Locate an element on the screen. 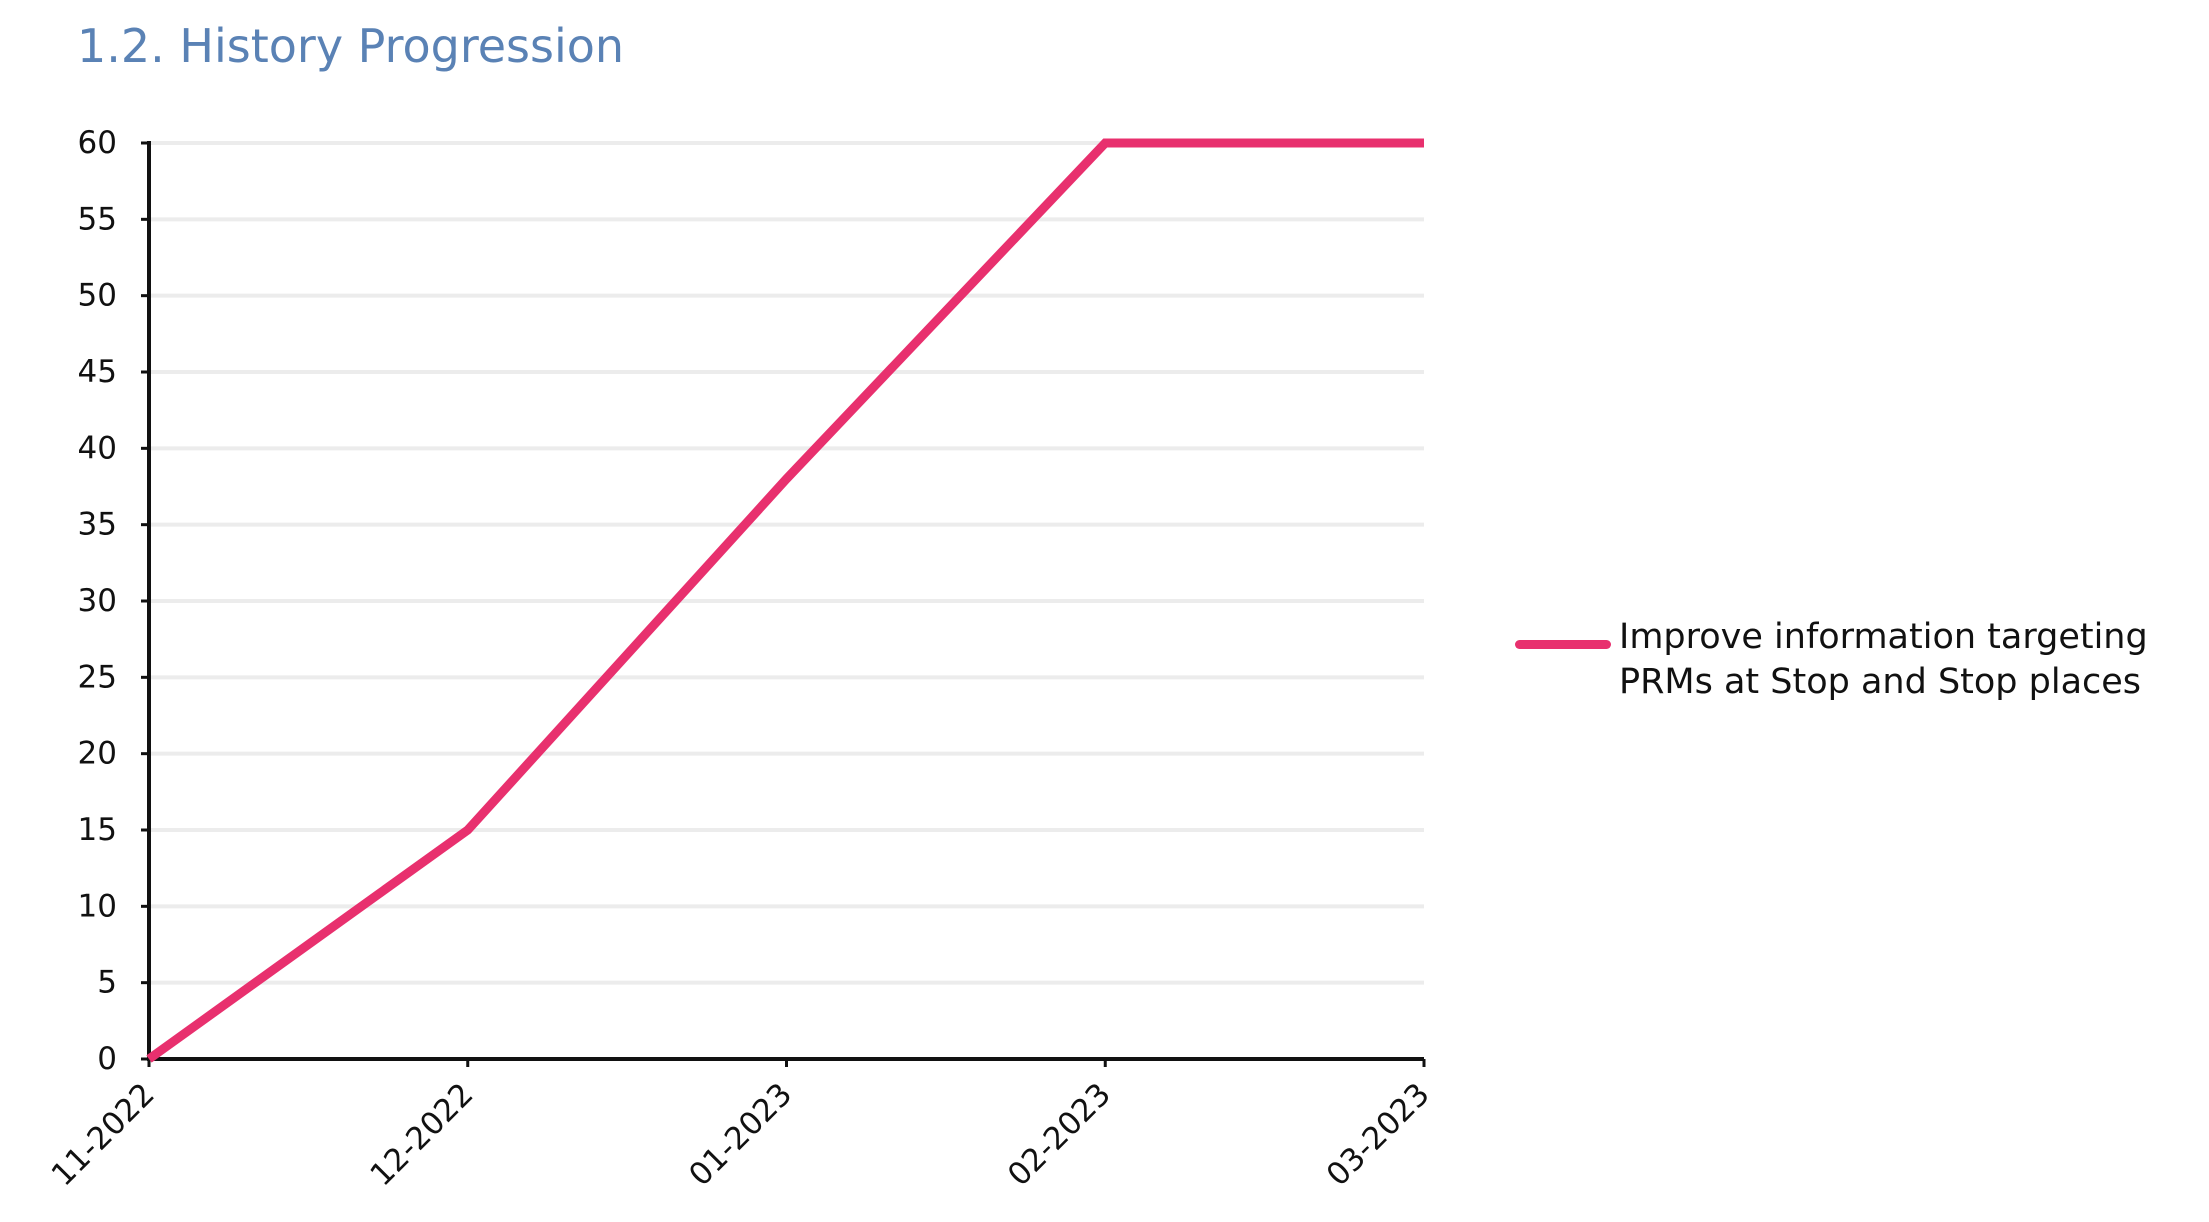 The width and height of the screenshot is (2209, 1222). y-tick-label: 5 is located at coordinates (107, 983).